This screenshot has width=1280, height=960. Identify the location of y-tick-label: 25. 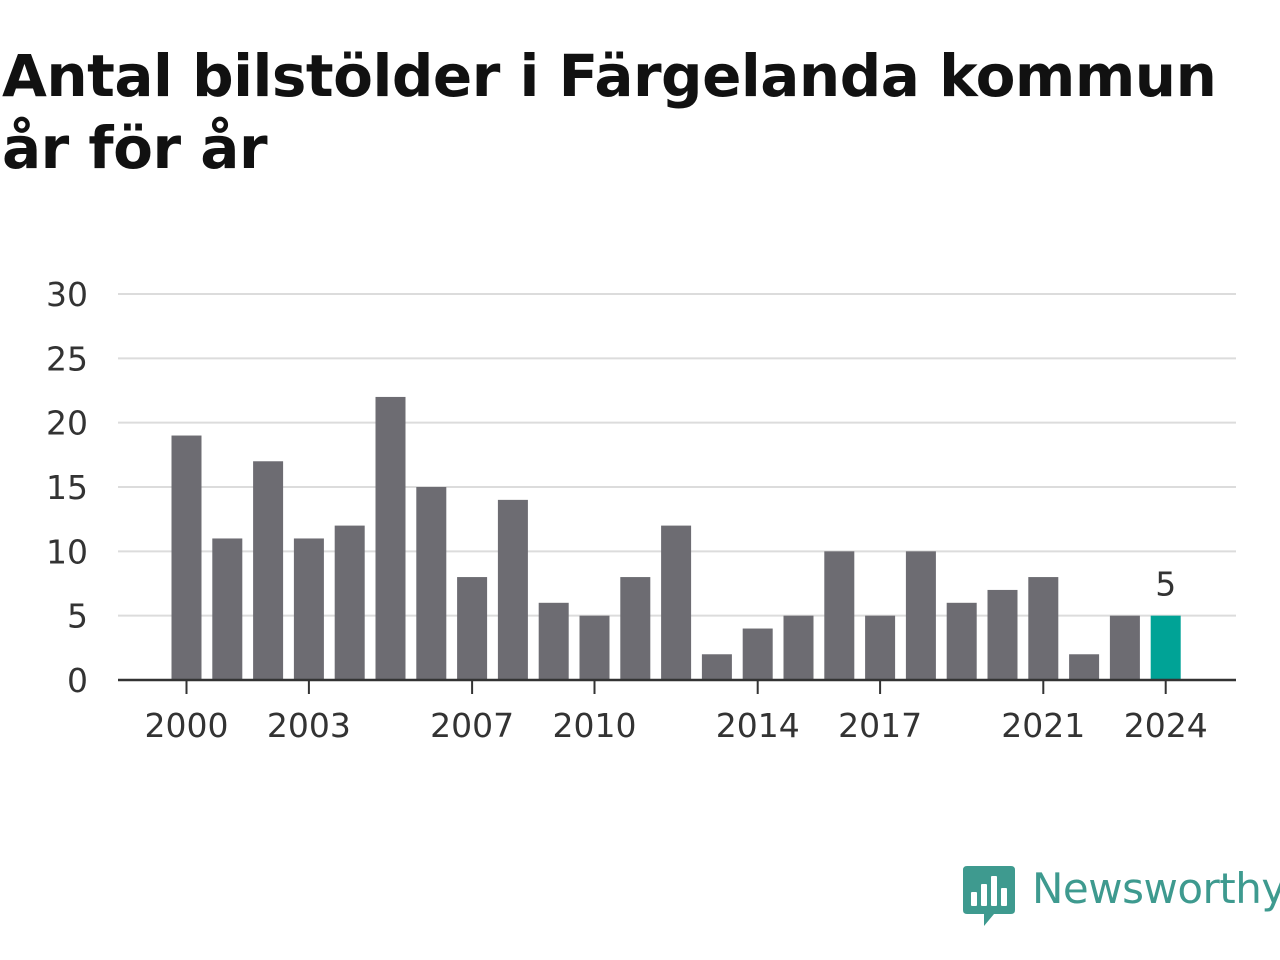
(67, 358).